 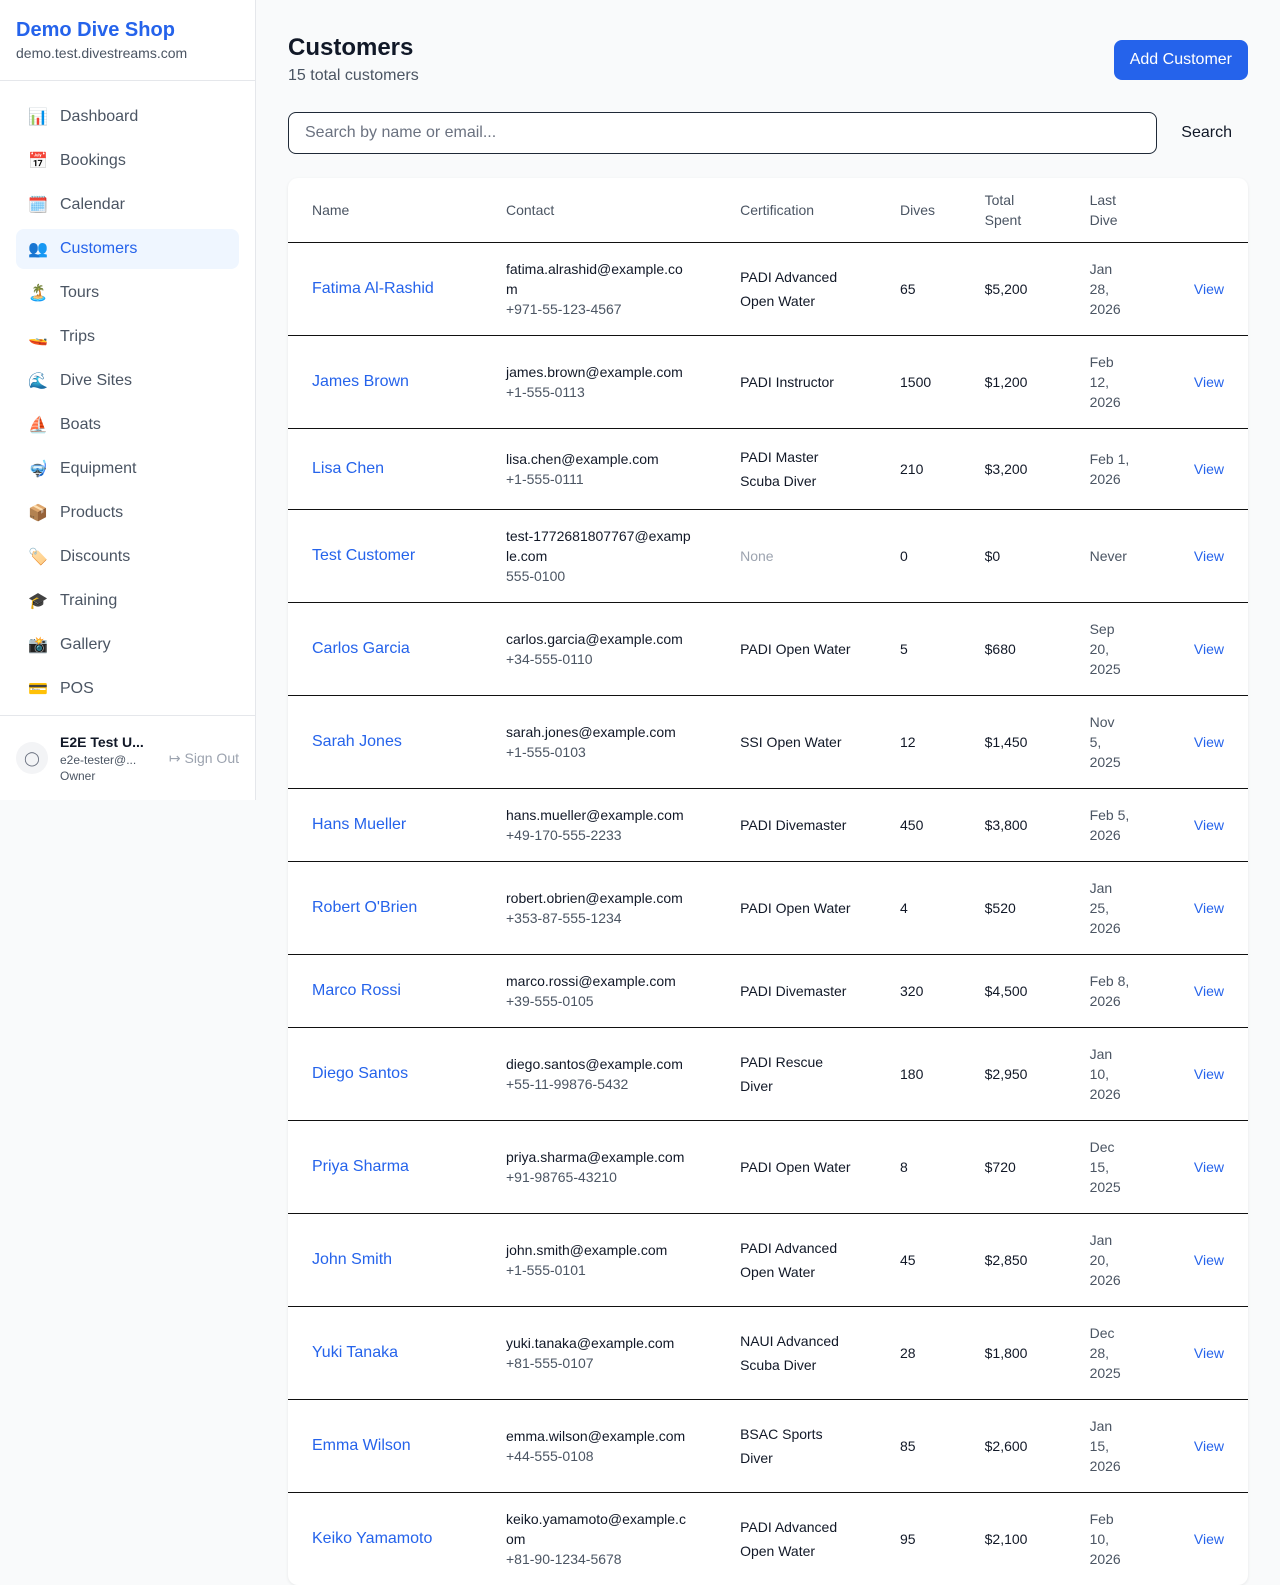 What do you see at coordinates (127, 293) in the screenshot?
I see `sidebar-item-tours: 🏝️Tours` at bounding box center [127, 293].